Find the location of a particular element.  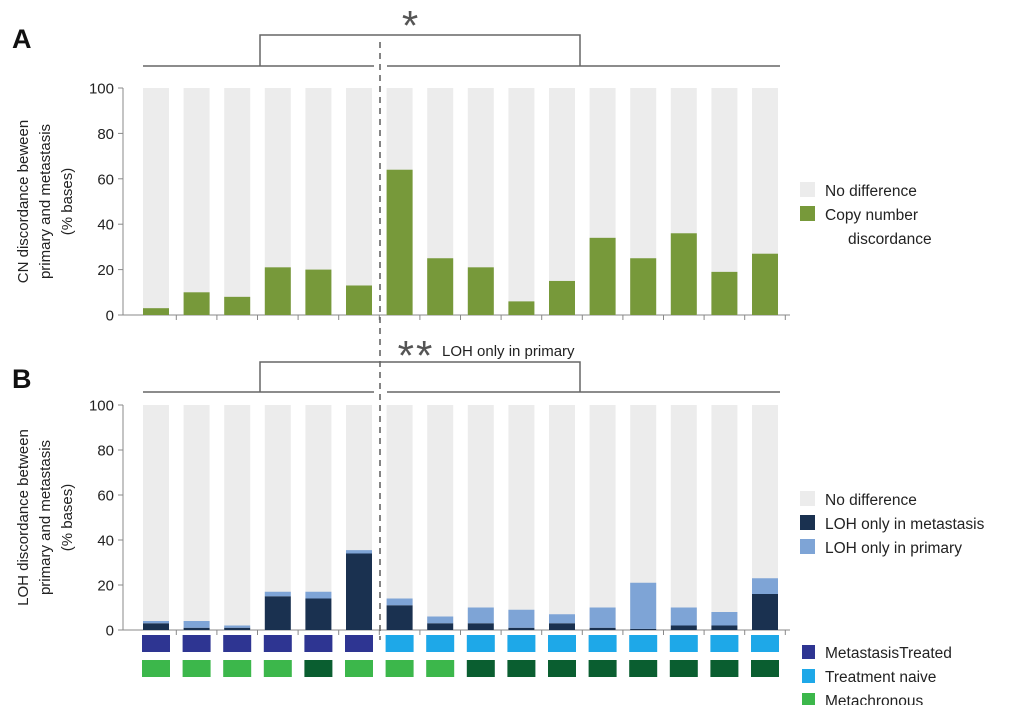

panel-label: B is located at coordinates (22, 379).